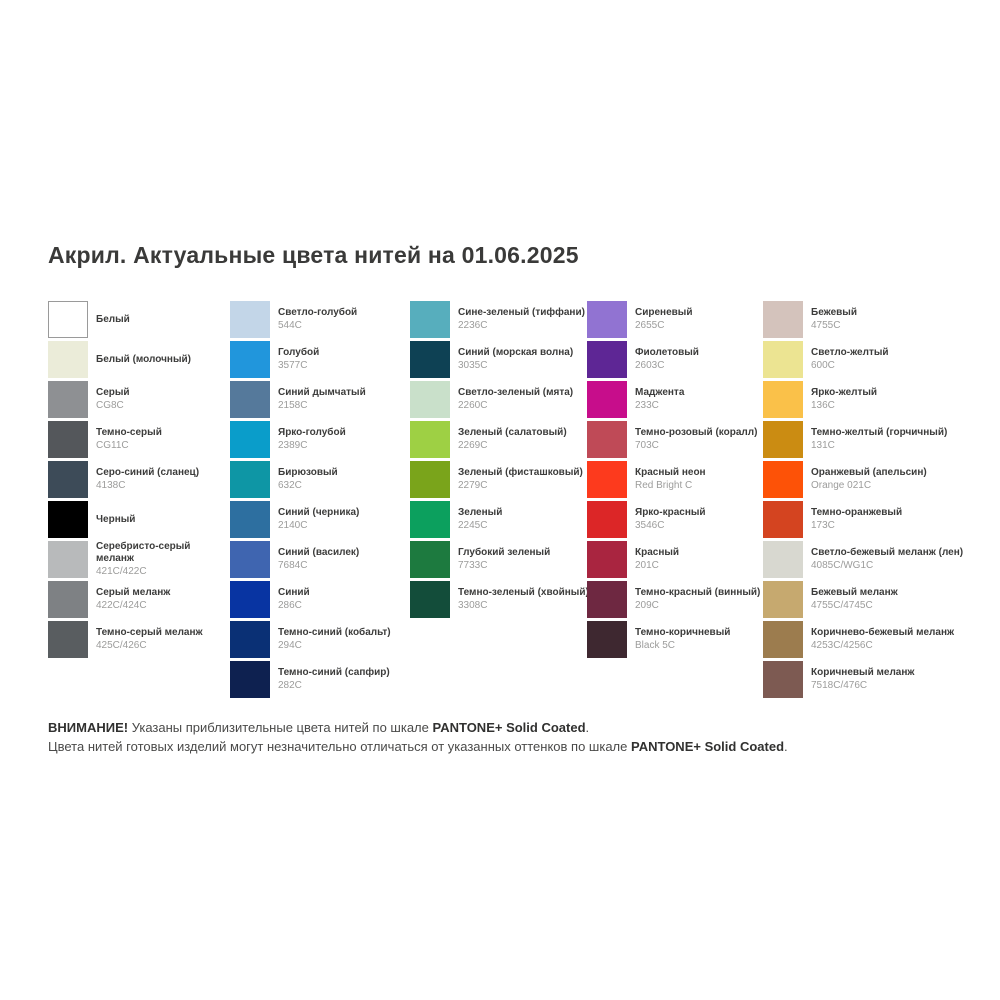 The width and height of the screenshot is (1000, 1000). I want to click on color-item: Светло-голубой 544C, so click(321, 319).